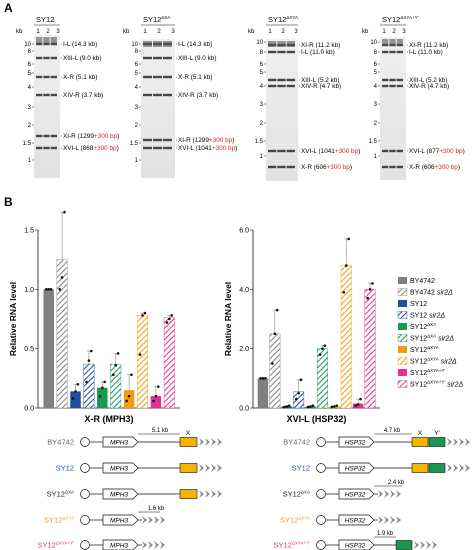 The height and width of the screenshot is (550, 474). What do you see at coordinates (80, 44) in the screenshot?
I see `band-label: I-L (14.3 kb)` at bounding box center [80, 44].